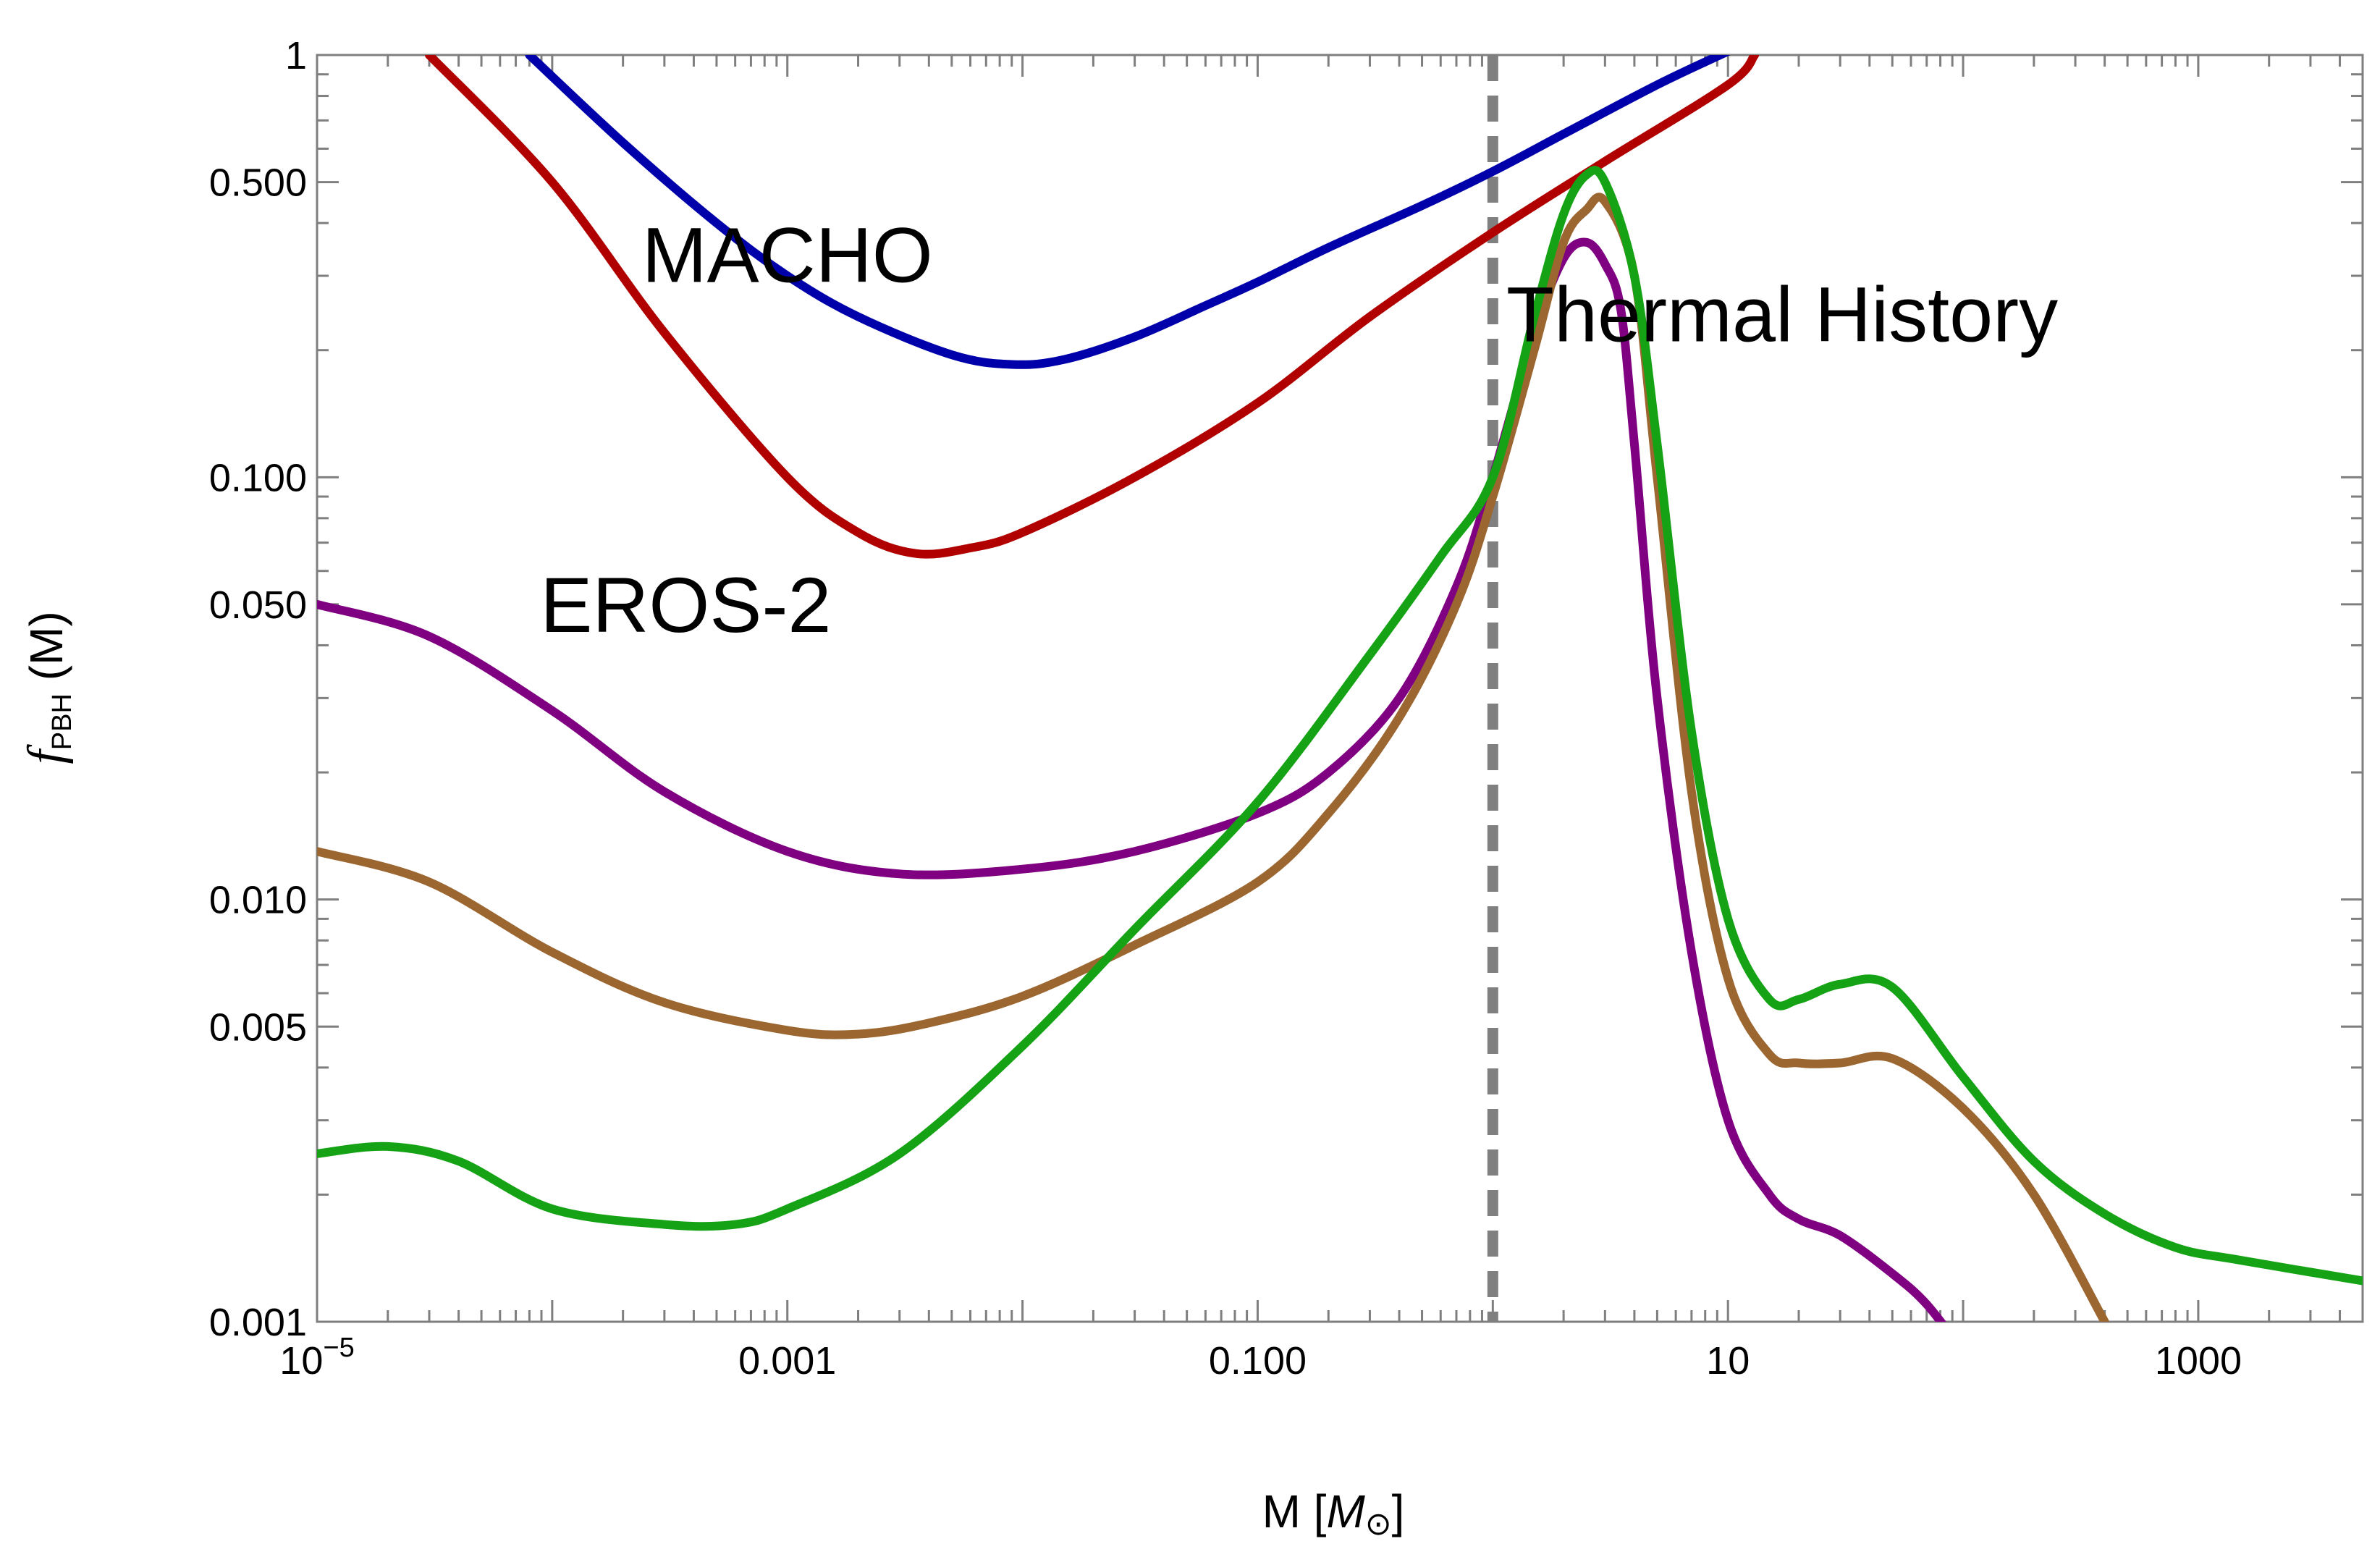  I want to click on y-tick-label: 0.010, so click(258, 900).